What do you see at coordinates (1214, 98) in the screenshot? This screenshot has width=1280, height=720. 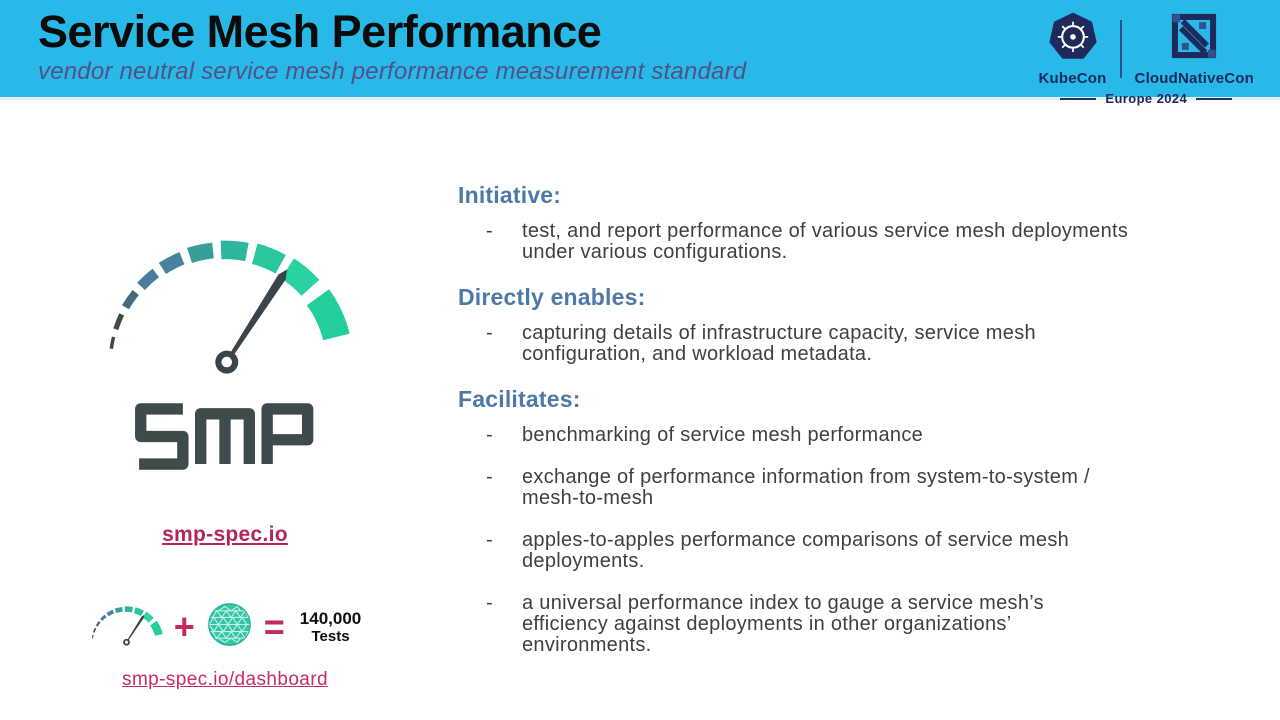 I see `edition-rule-right` at bounding box center [1214, 98].